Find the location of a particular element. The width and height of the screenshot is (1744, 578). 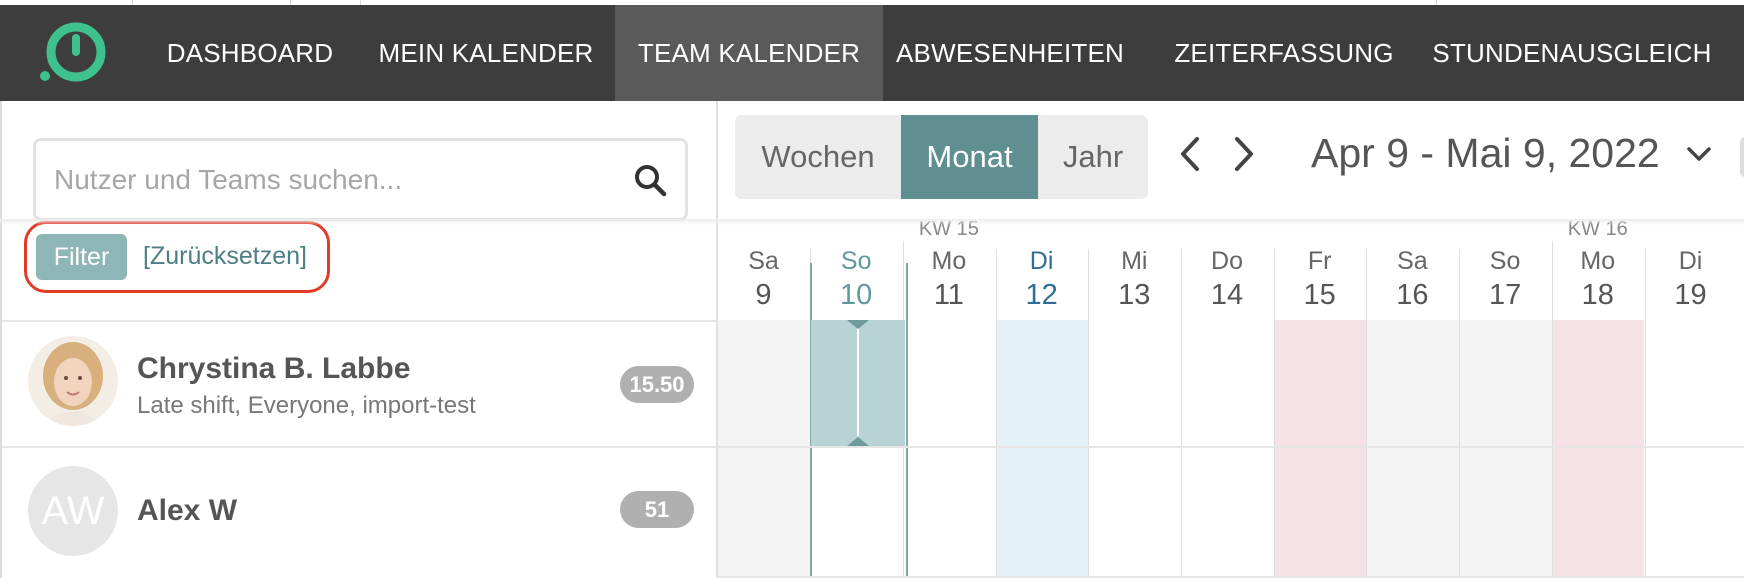

day-abbr: Do is located at coordinates (1227, 261).